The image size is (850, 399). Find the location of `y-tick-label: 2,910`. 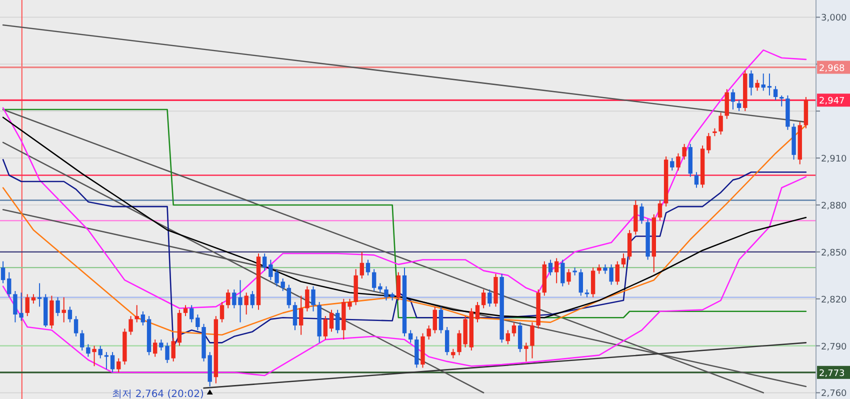

y-tick-label: 2,910 is located at coordinates (834, 159).